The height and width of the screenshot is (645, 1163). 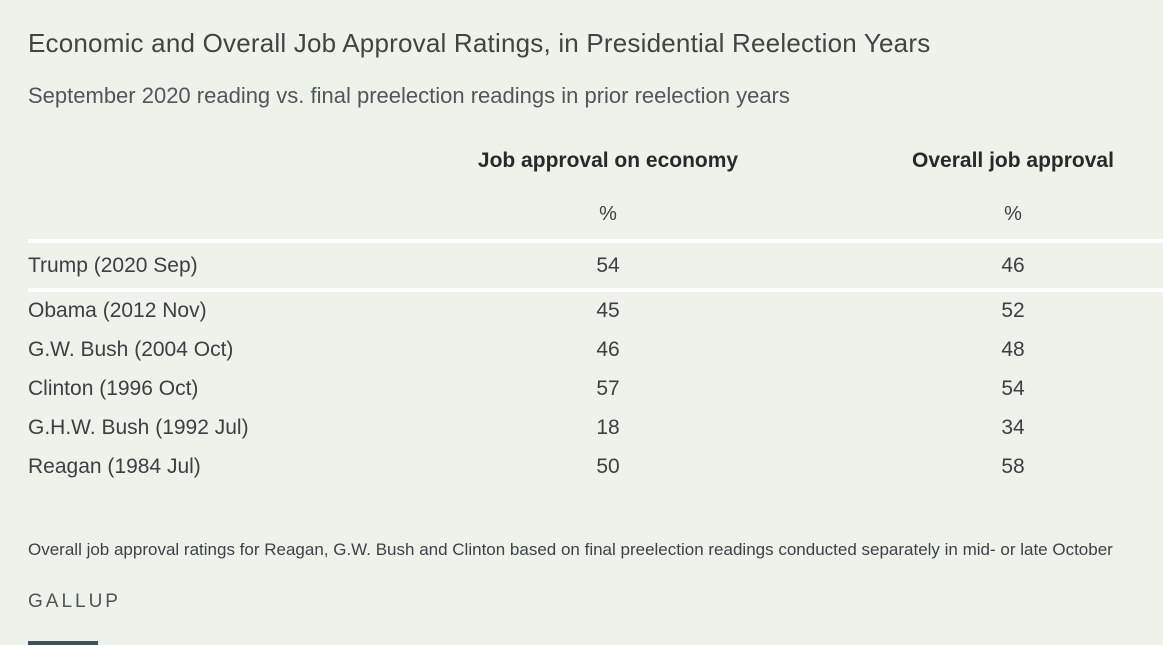 What do you see at coordinates (131, 350) in the screenshot?
I see `row-label: G.W. Bush (2004 Oct)` at bounding box center [131, 350].